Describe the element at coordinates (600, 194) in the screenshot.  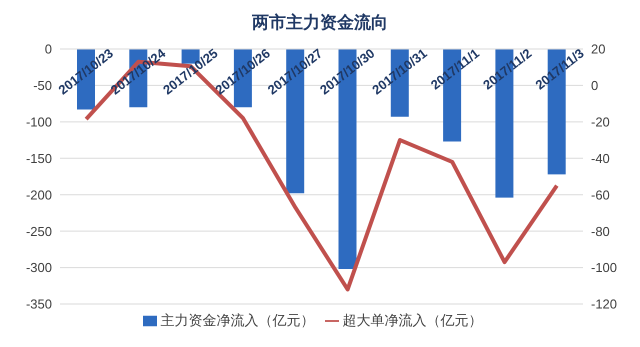
I see `y2-tick-label: -60` at that location.